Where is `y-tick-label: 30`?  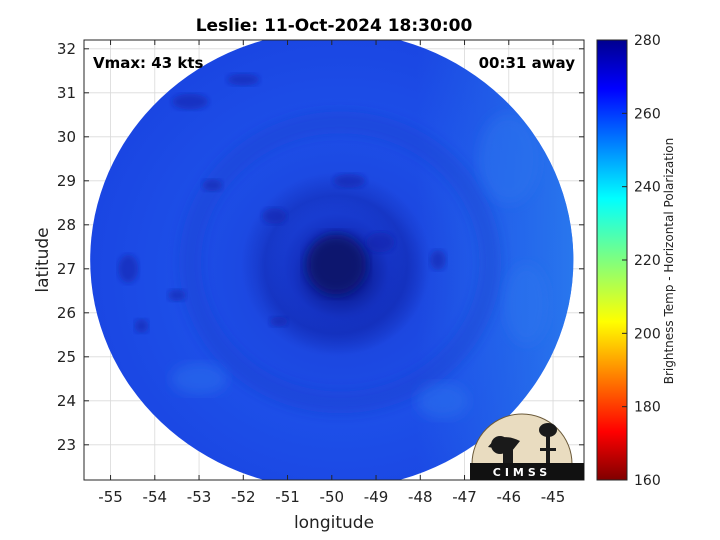
y-tick-label: 30 is located at coordinates (66, 137).